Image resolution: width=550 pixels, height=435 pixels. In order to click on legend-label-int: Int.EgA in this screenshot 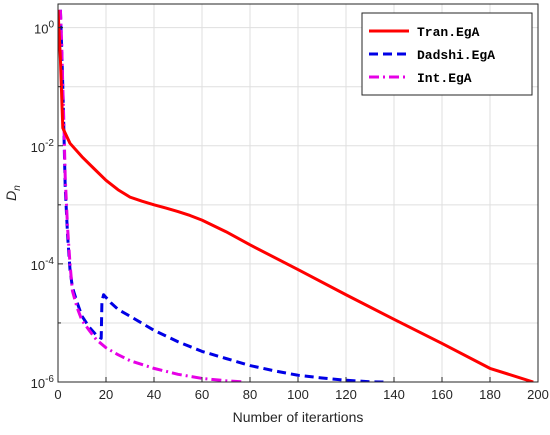, I will do `click(444, 78)`.